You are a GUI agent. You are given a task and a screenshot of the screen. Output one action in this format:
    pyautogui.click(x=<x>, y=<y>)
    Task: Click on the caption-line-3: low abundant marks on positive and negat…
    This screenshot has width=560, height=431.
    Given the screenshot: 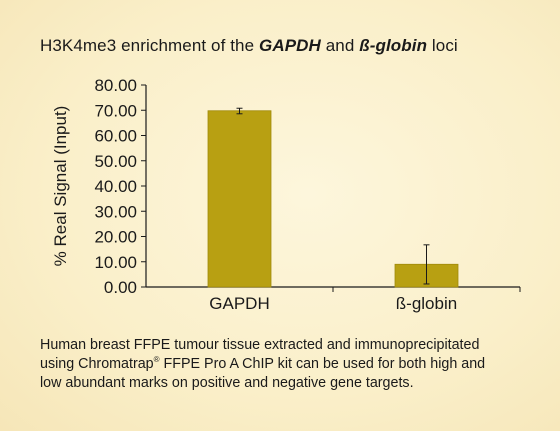 What is the action you would take?
    pyautogui.click(x=227, y=383)
    